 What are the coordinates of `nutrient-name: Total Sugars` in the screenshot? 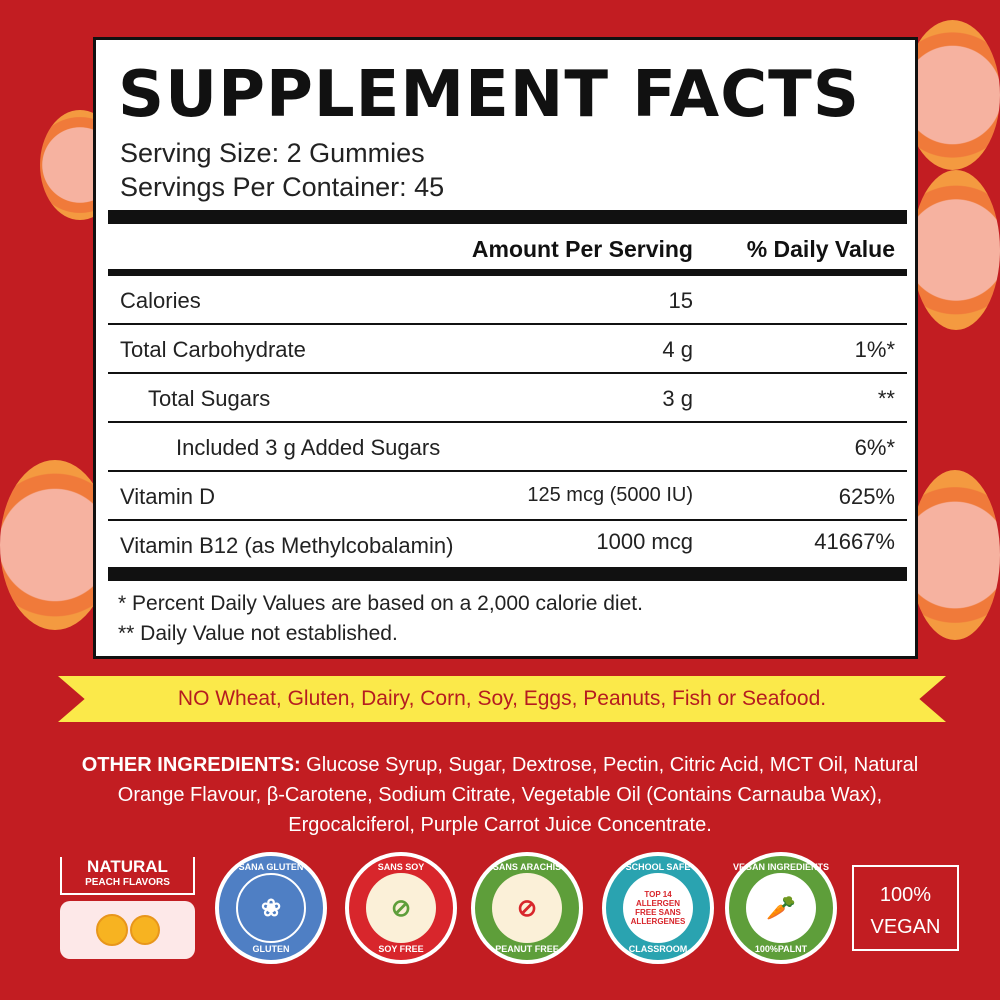 It's located at (209, 398).